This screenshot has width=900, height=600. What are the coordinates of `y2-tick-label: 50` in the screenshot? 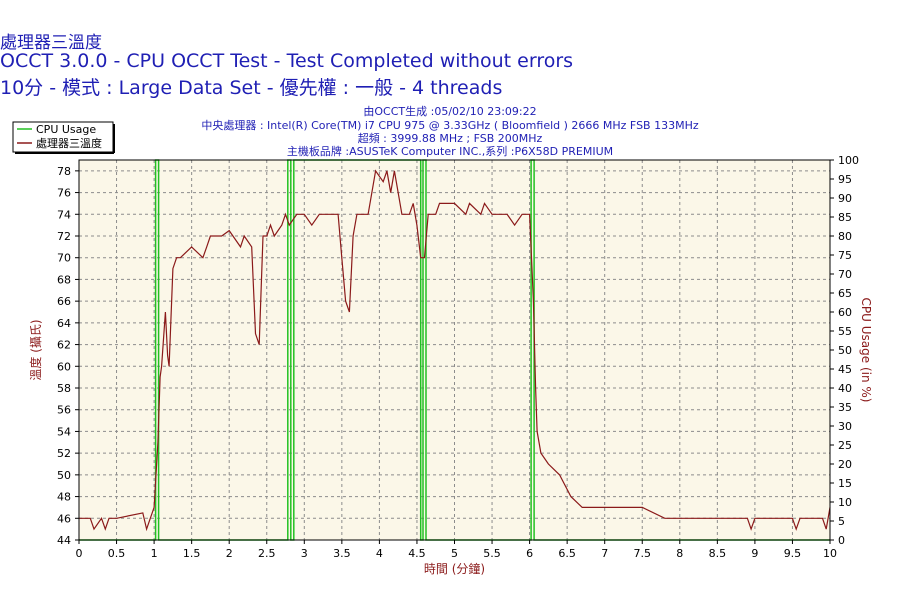 It's located at (845, 350).